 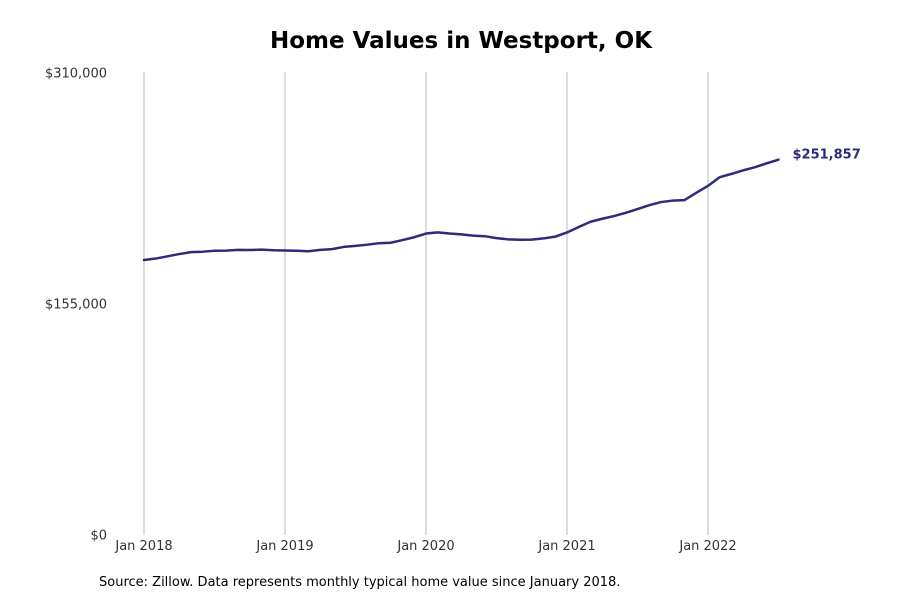 I want to click on y-tick-label-2: $310,000, so click(x=76, y=74).